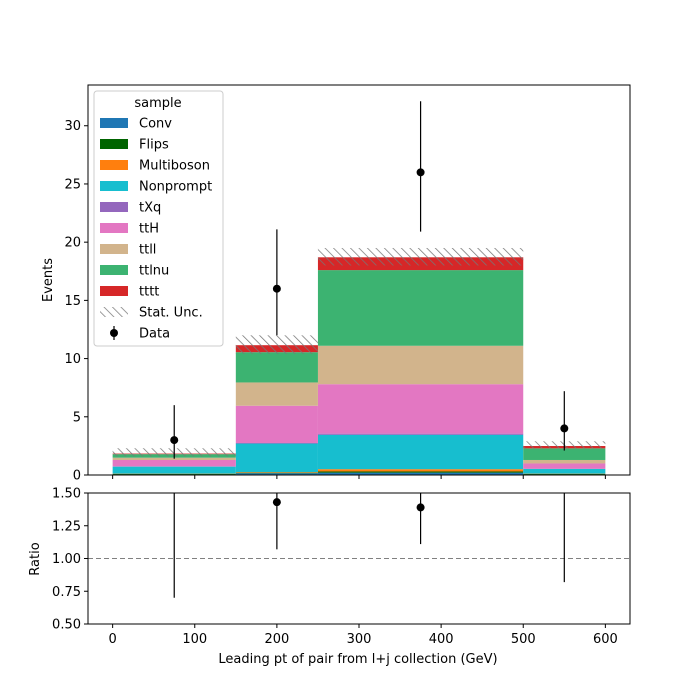 The height and width of the screenshot is (700, 700). What do you see at coordinates (114, 270) in the screenshot?
I see `legend-swatch-ttlnu` at bounding box center [114, 270].